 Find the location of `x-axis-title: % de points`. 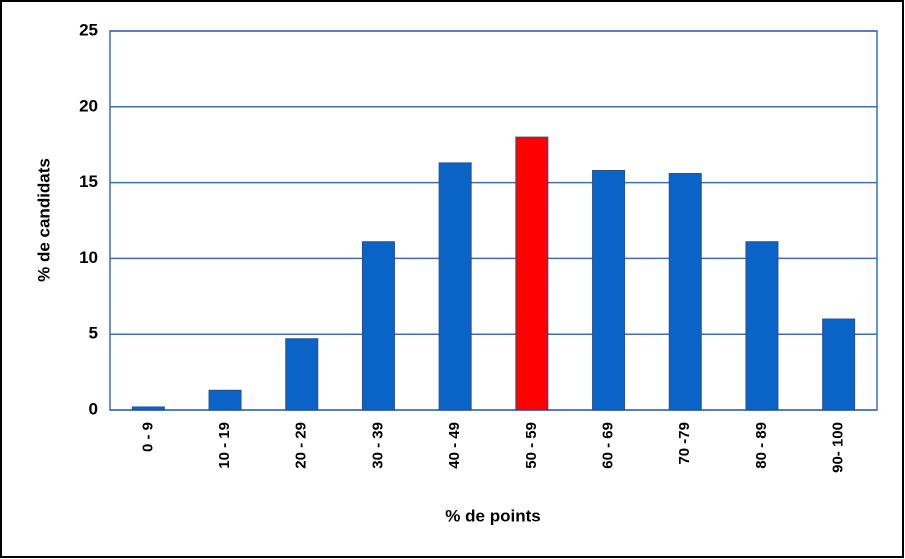

x-axis-title: % de points is located at coordinates (492, 515).